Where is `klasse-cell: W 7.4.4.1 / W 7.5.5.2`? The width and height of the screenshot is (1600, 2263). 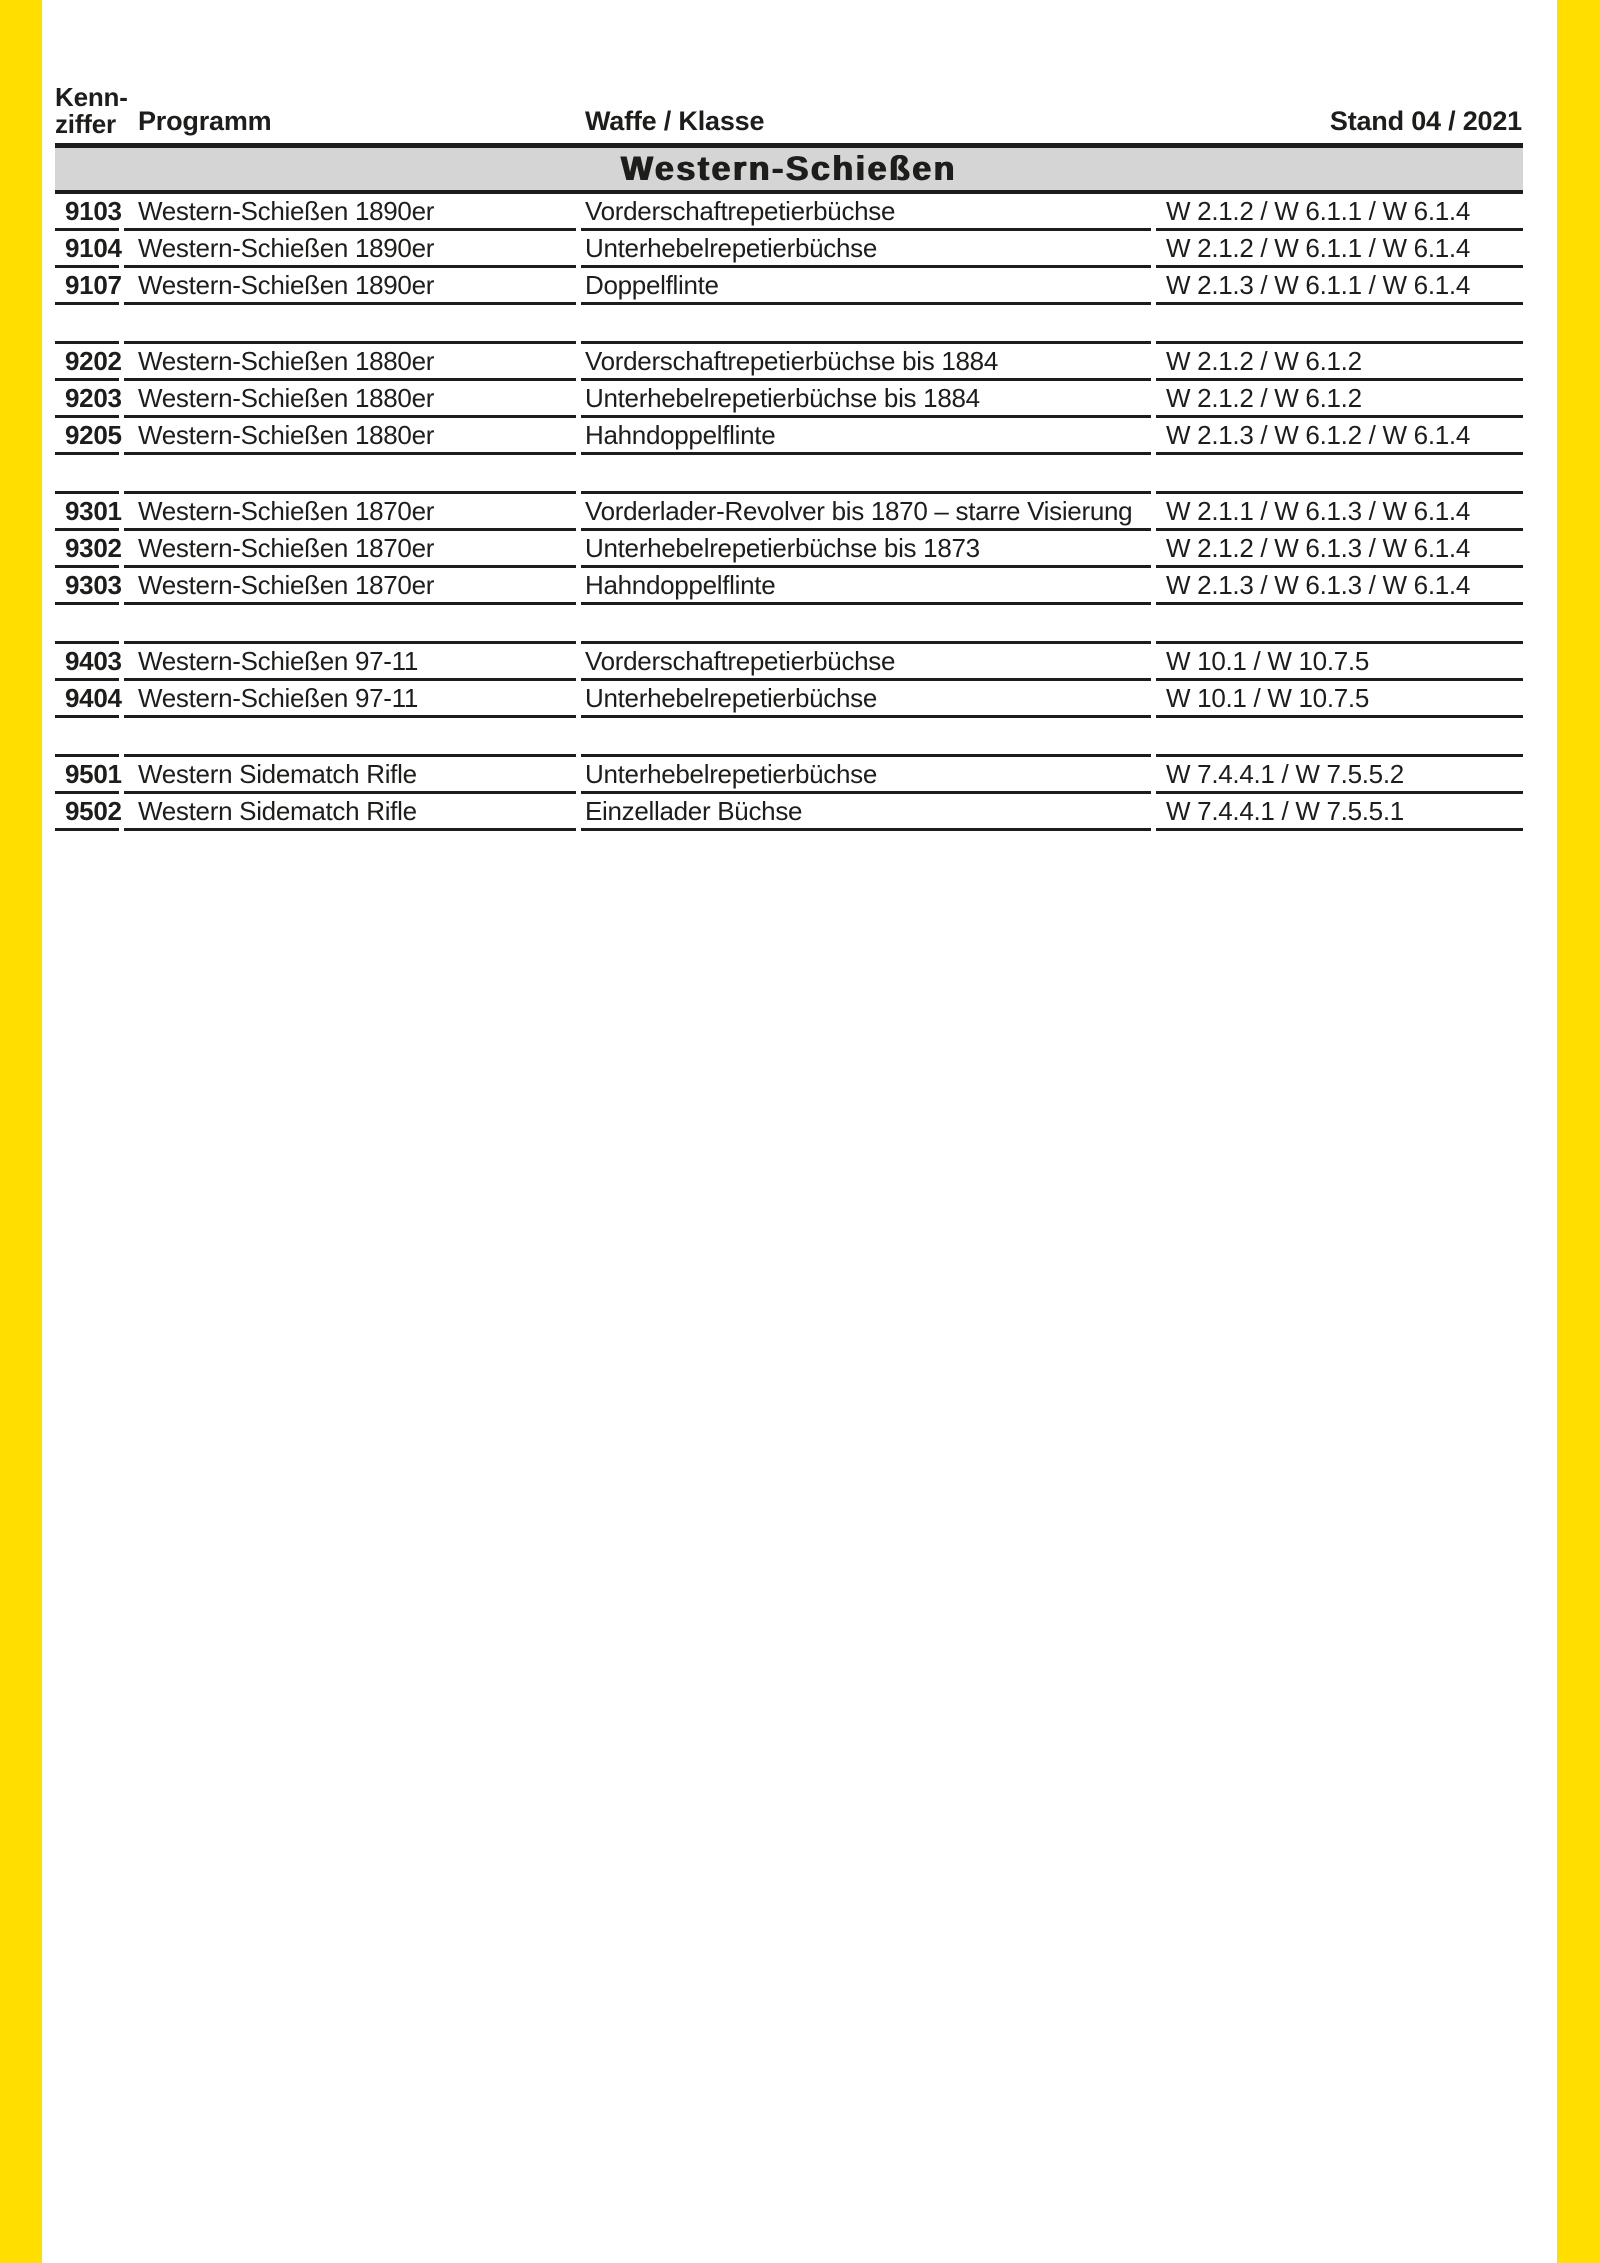
klasse-cell: W 7.4.4.1 / W 7.5.5.2 is located at coordinates (1339, 774).